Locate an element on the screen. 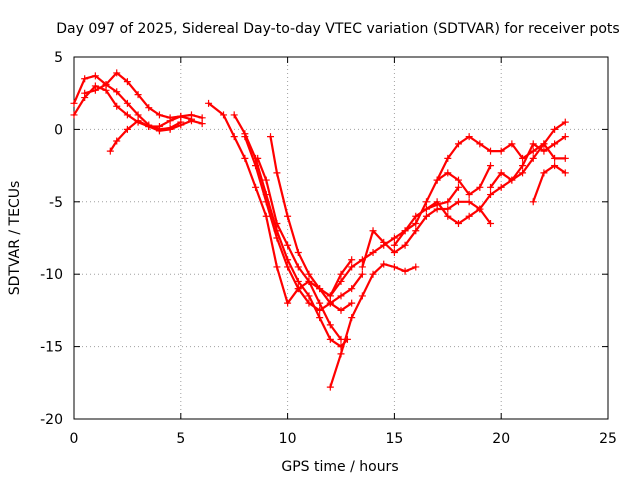 The image size is (640, 480). y-tick-label: 5 is located at coordinates (58, 58).